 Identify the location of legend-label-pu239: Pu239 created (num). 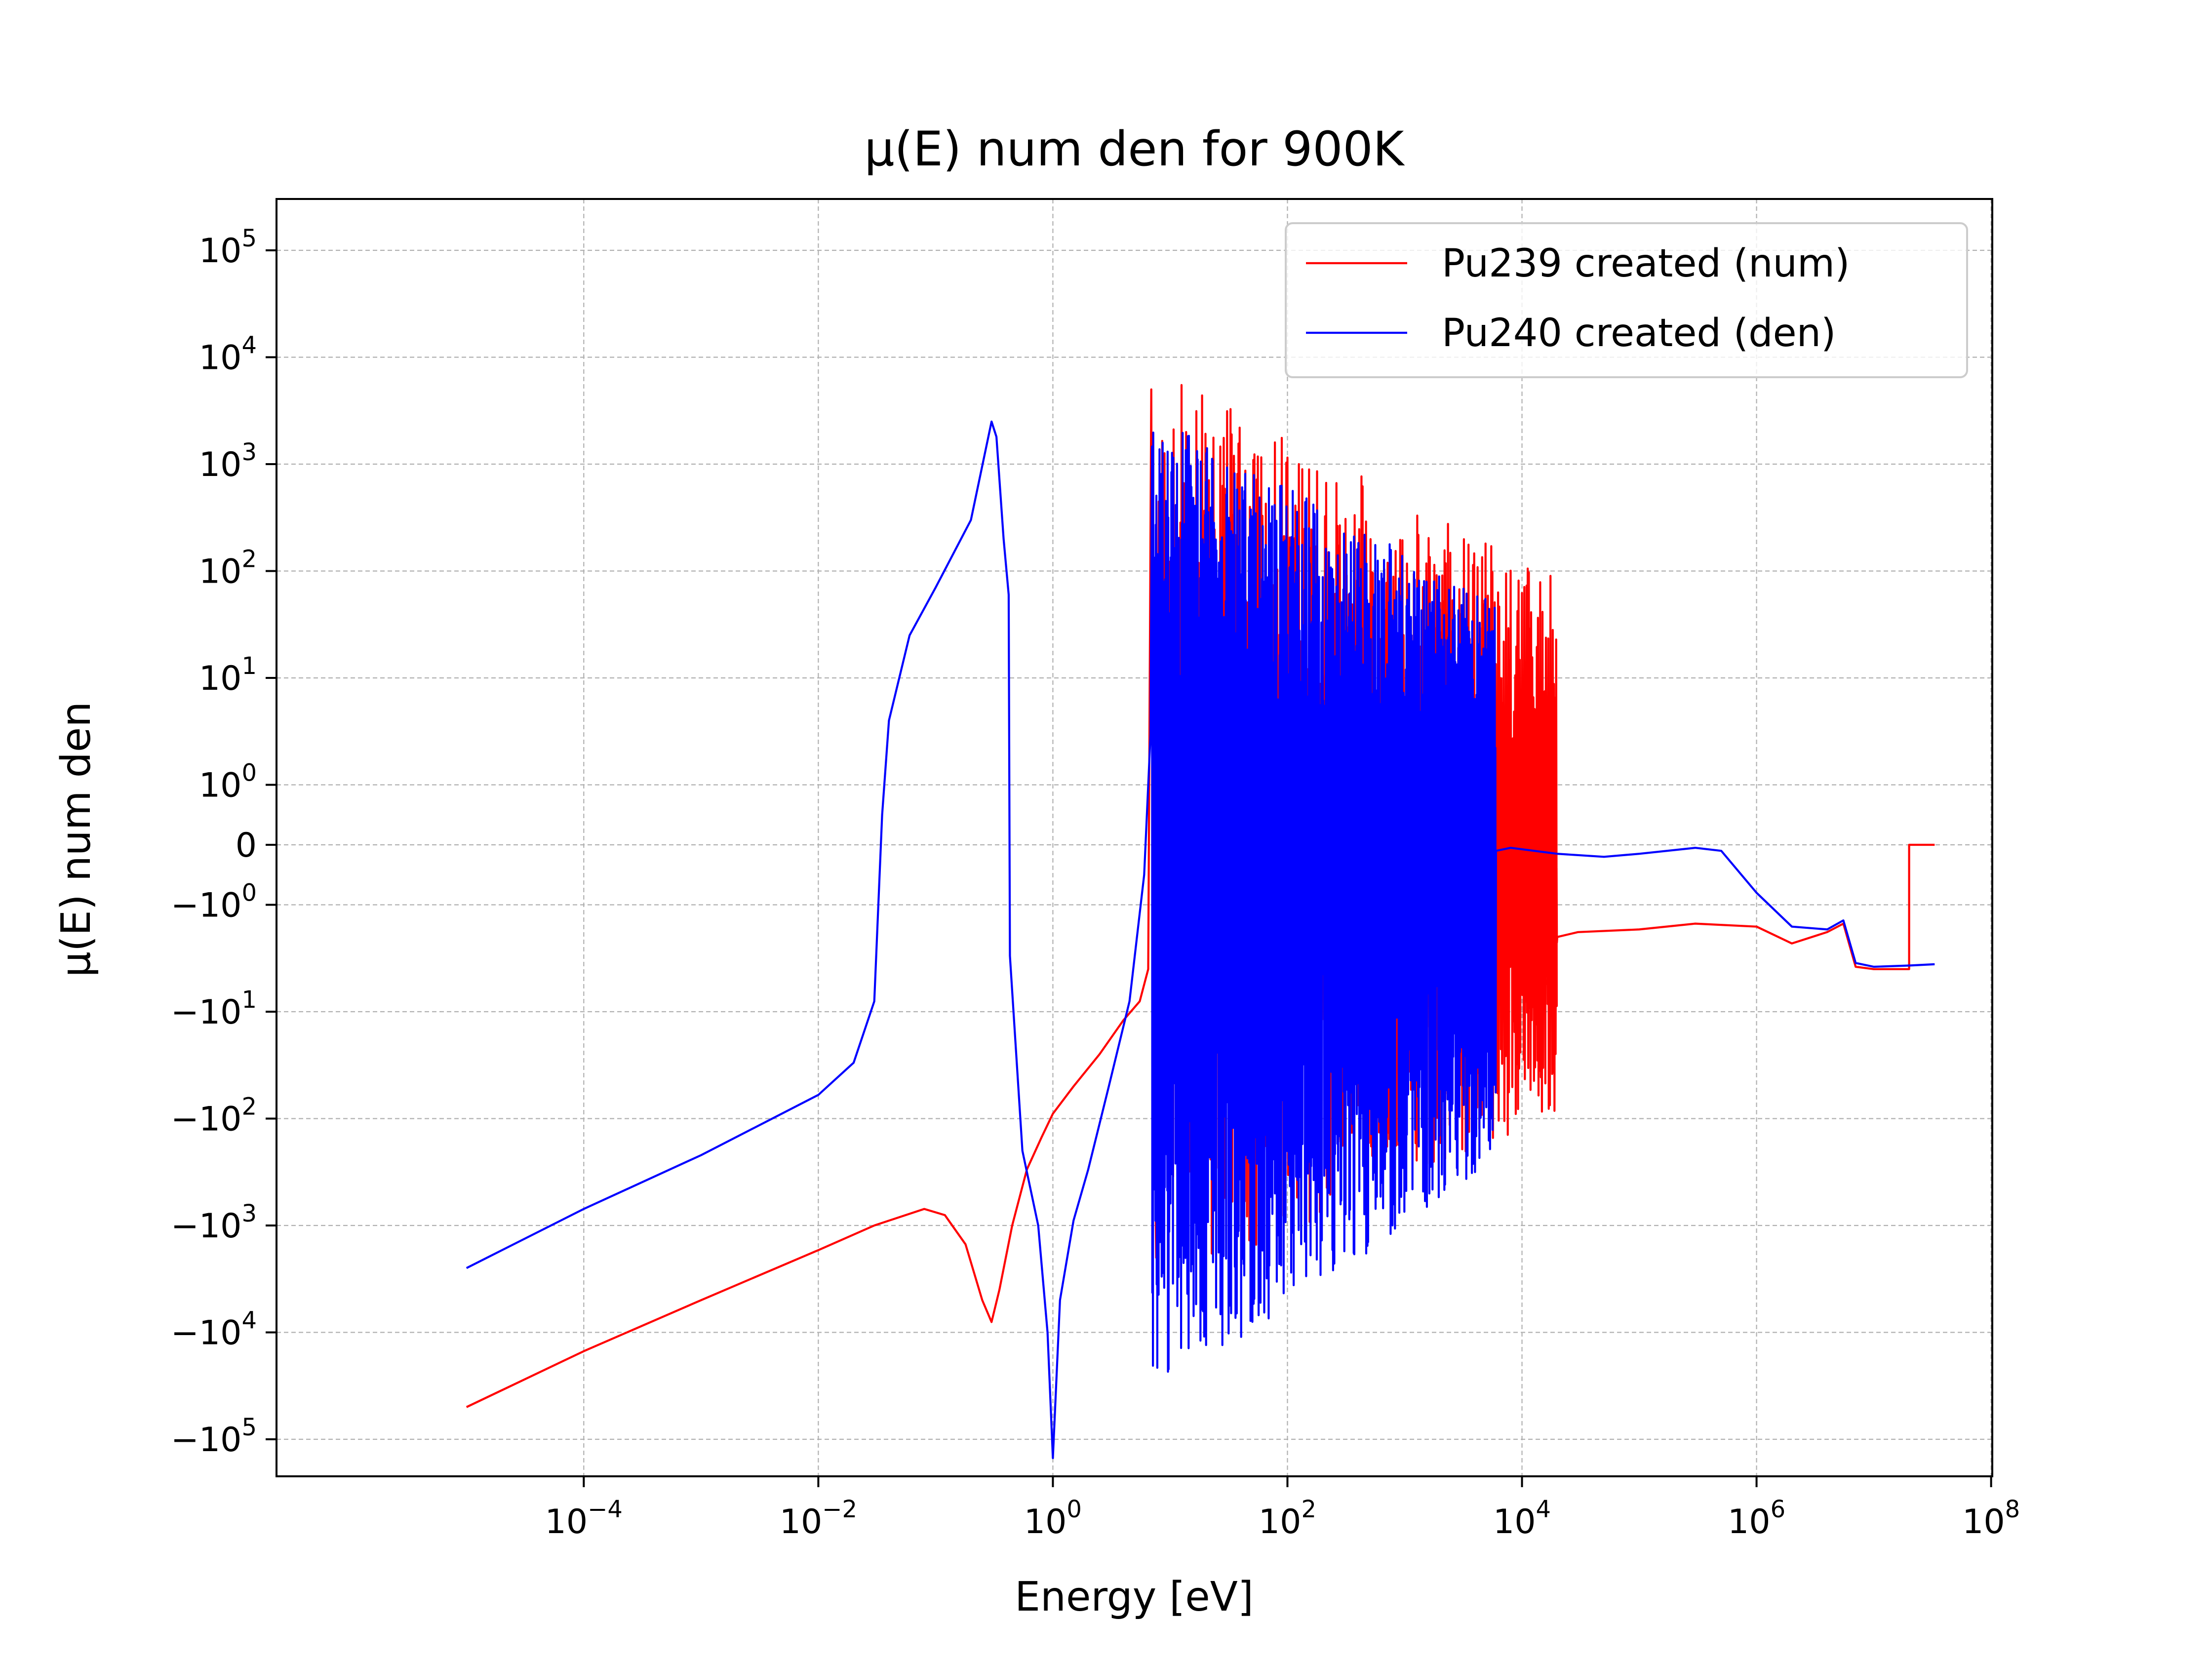
(1646, 263).